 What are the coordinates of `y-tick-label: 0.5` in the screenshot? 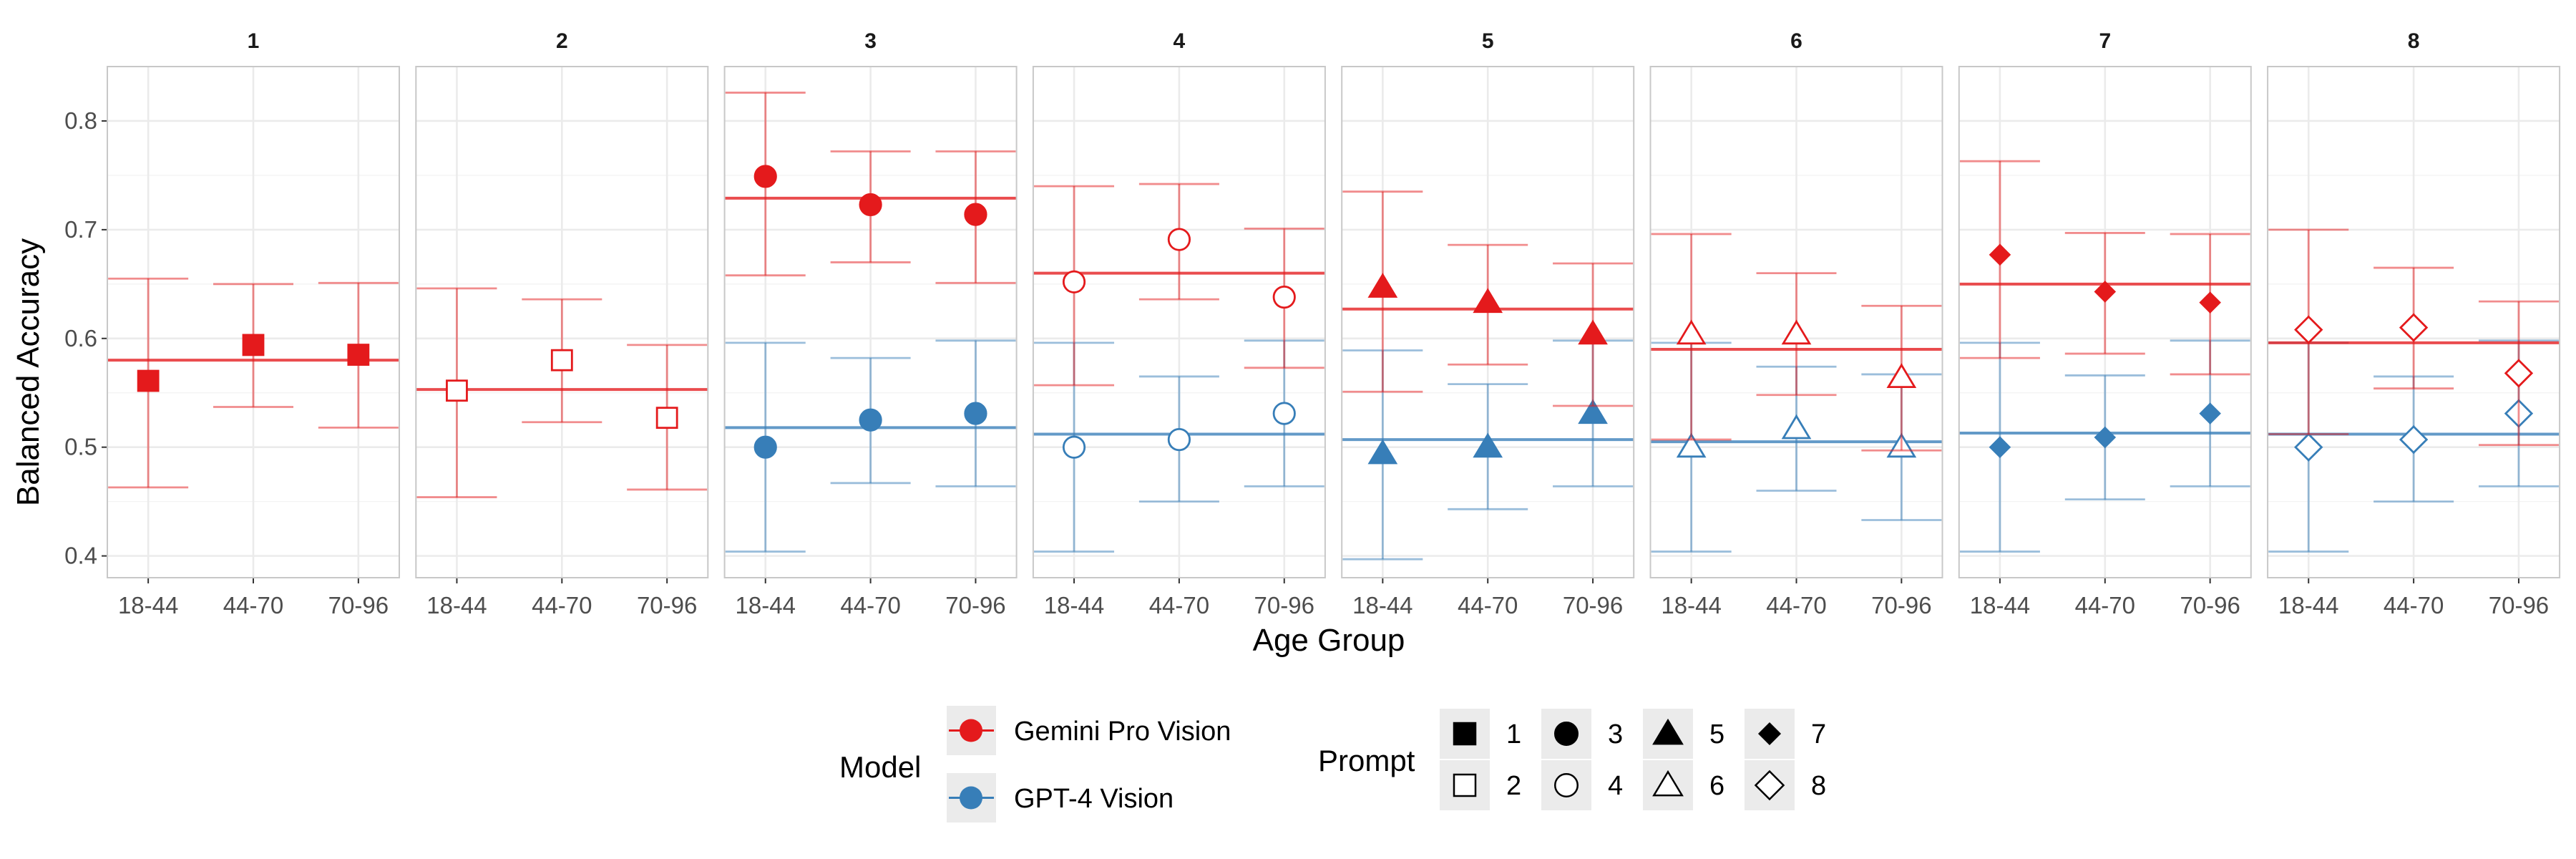 It's located at (80, 447).